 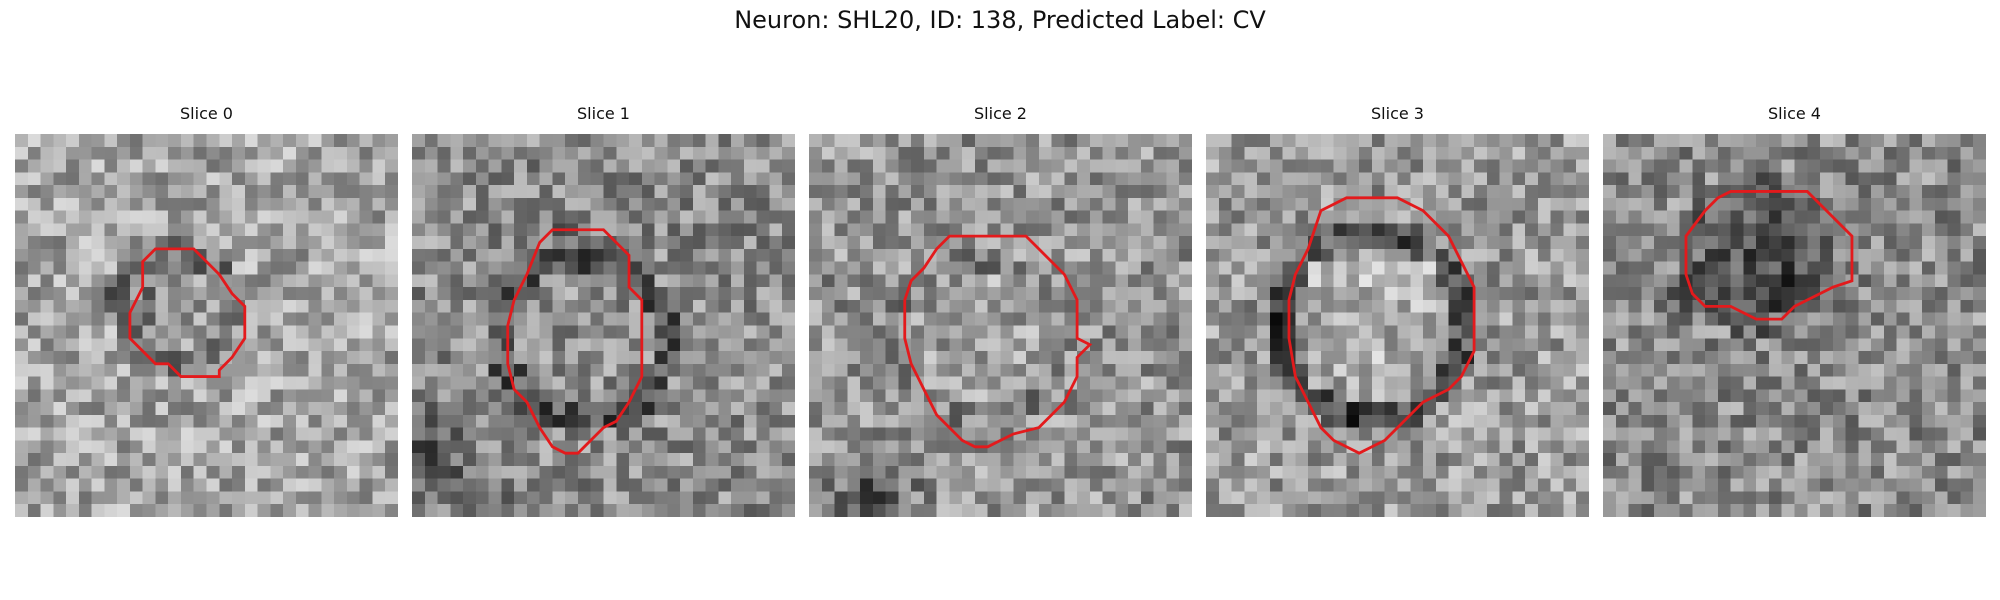 I want to click on slice-title-2: Slice 2, so click(x=1000, y=113).